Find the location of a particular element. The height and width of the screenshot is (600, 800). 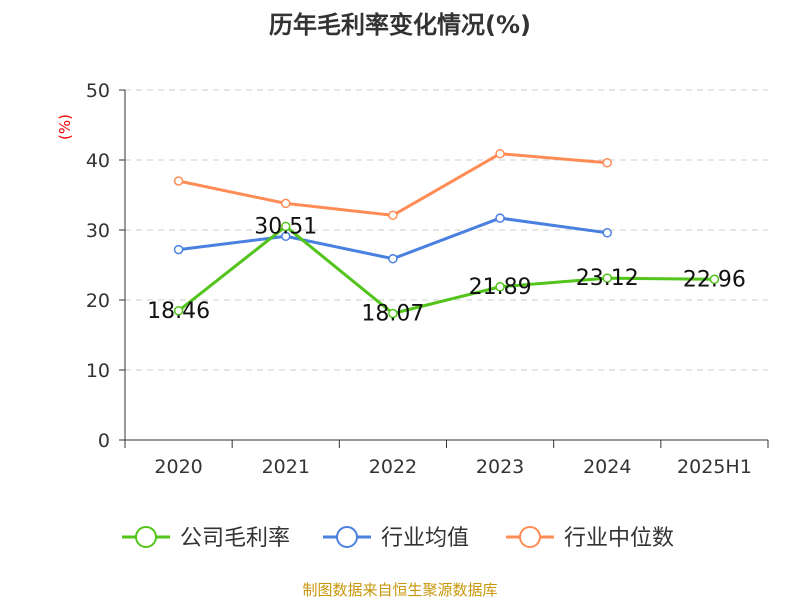

y-axis-label: (%) is located at coordinates (65, 127).